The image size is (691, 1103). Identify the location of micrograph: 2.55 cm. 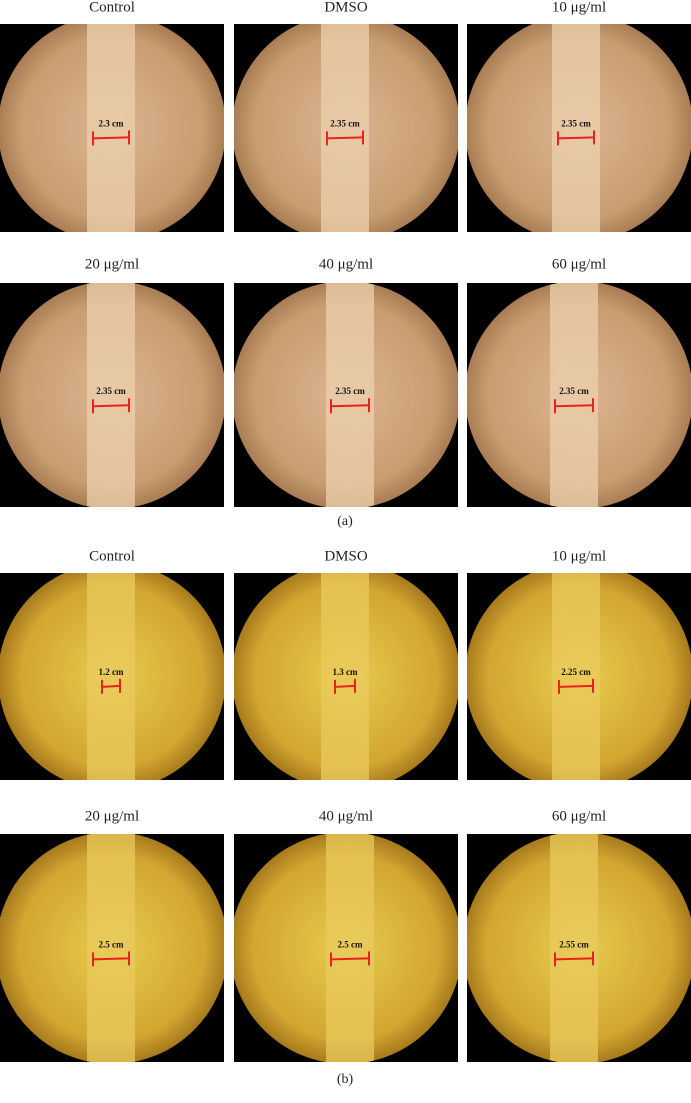
(579, 948).